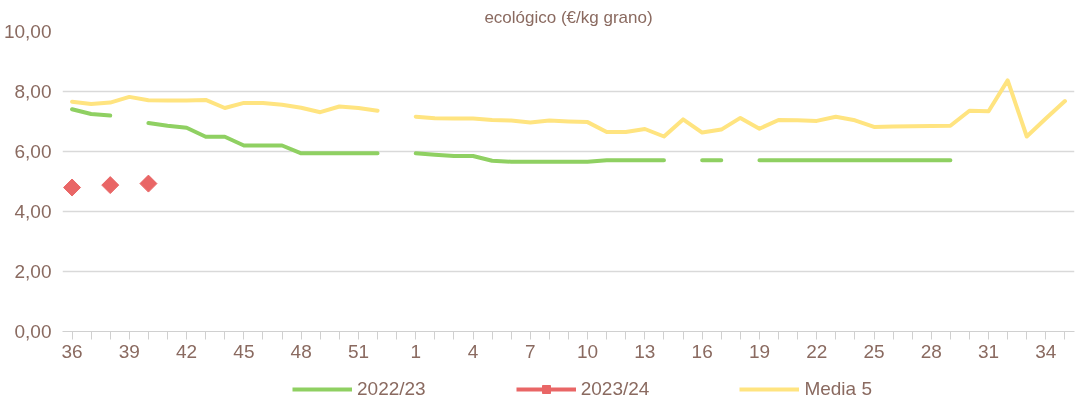 The image size is (1084, 403). I want to click on y-tick-label: 10,00, so click(27, 31).